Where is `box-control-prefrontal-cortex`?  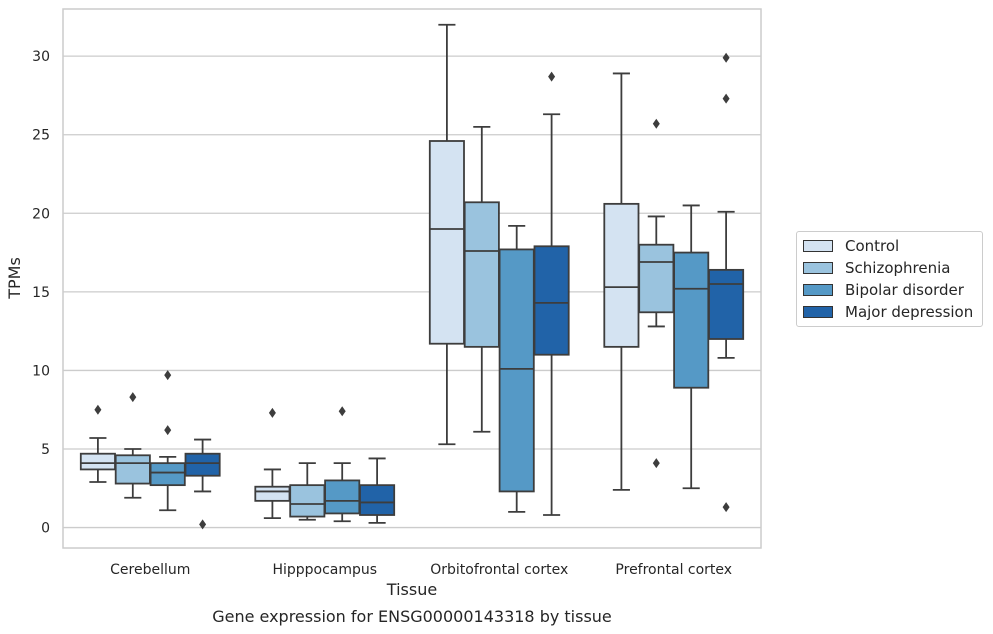 box-control-prefrontal-cortex is located at coordinates (621, 281).